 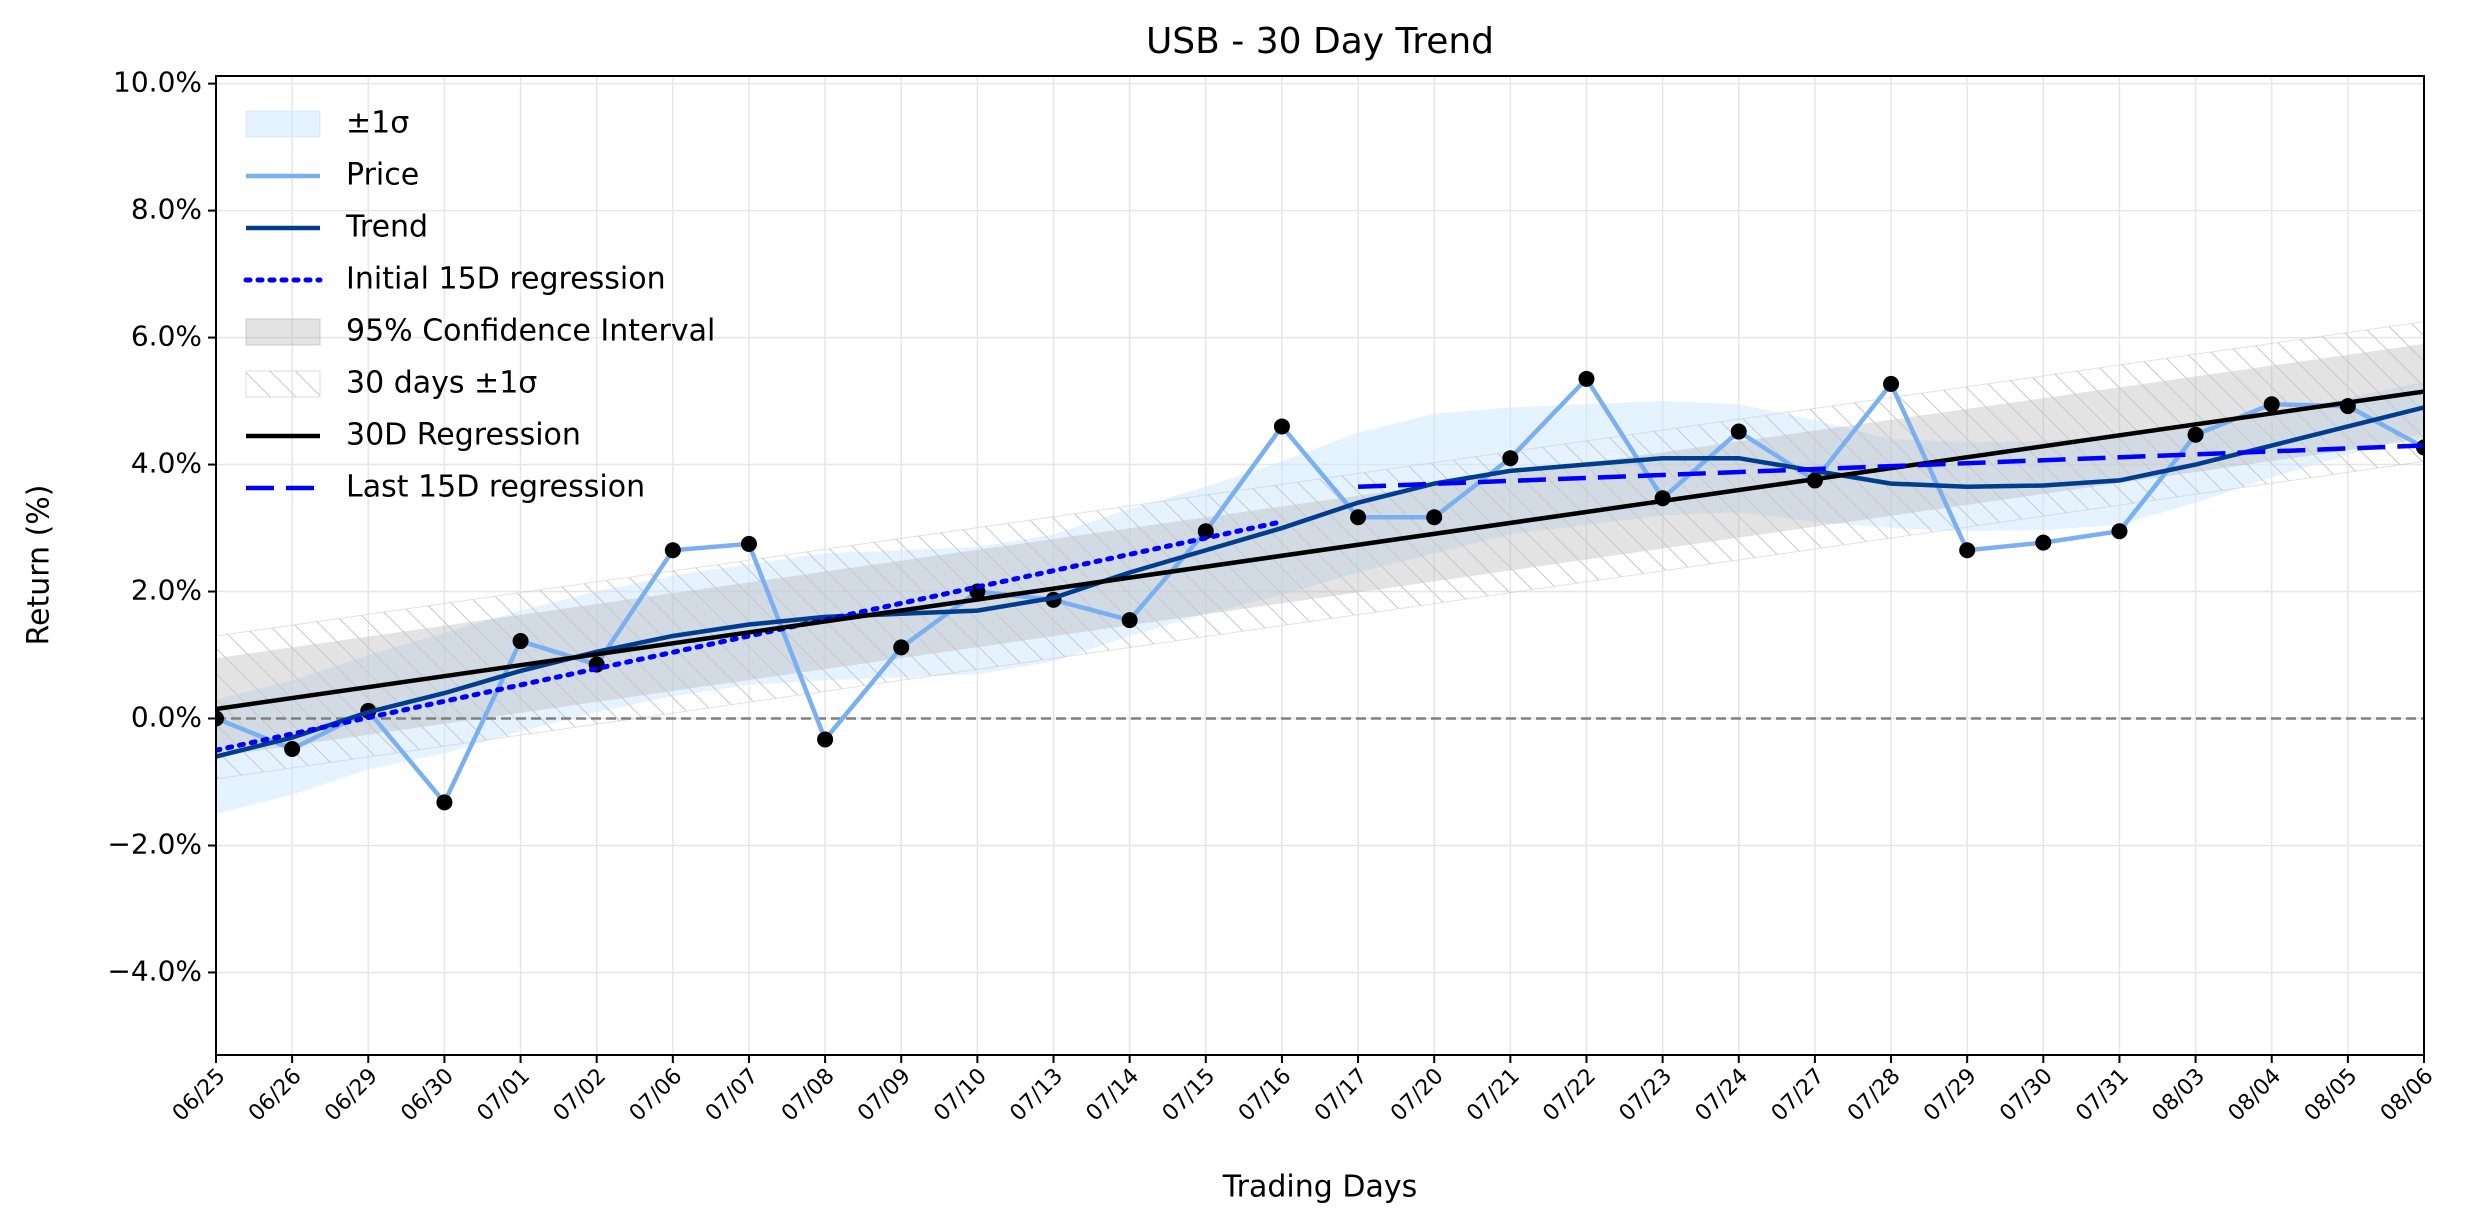 What do you see at coordinates (441, 383) in the screenshot?
I see `legend-label: 30 days ±1σ` at bounding box center [441, 383].